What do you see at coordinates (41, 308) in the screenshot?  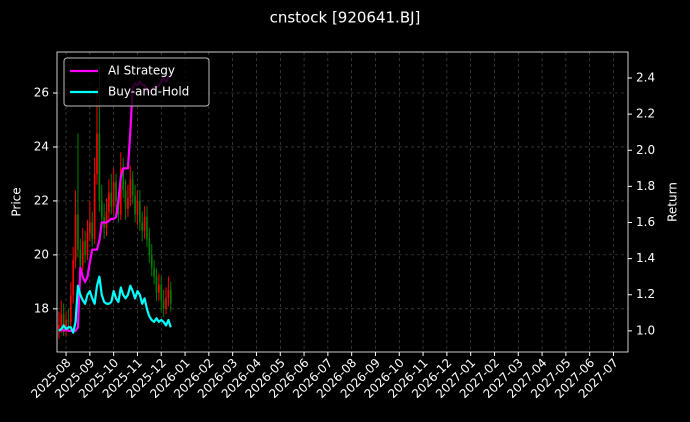 I see `y-tick-label: 18` at bounding box center [41, 308].